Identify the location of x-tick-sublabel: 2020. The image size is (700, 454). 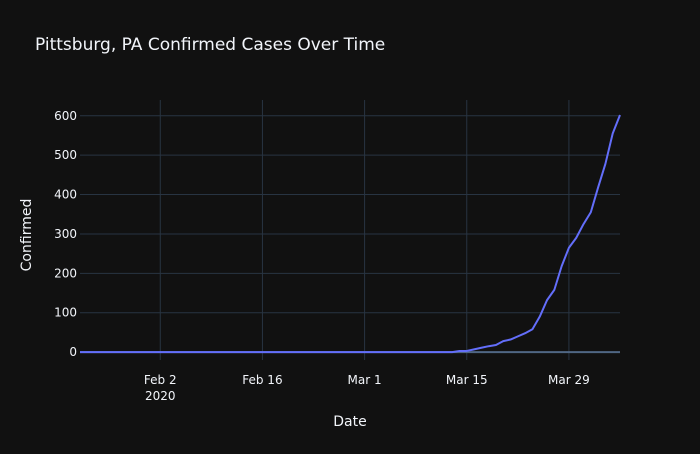
(160, 396).